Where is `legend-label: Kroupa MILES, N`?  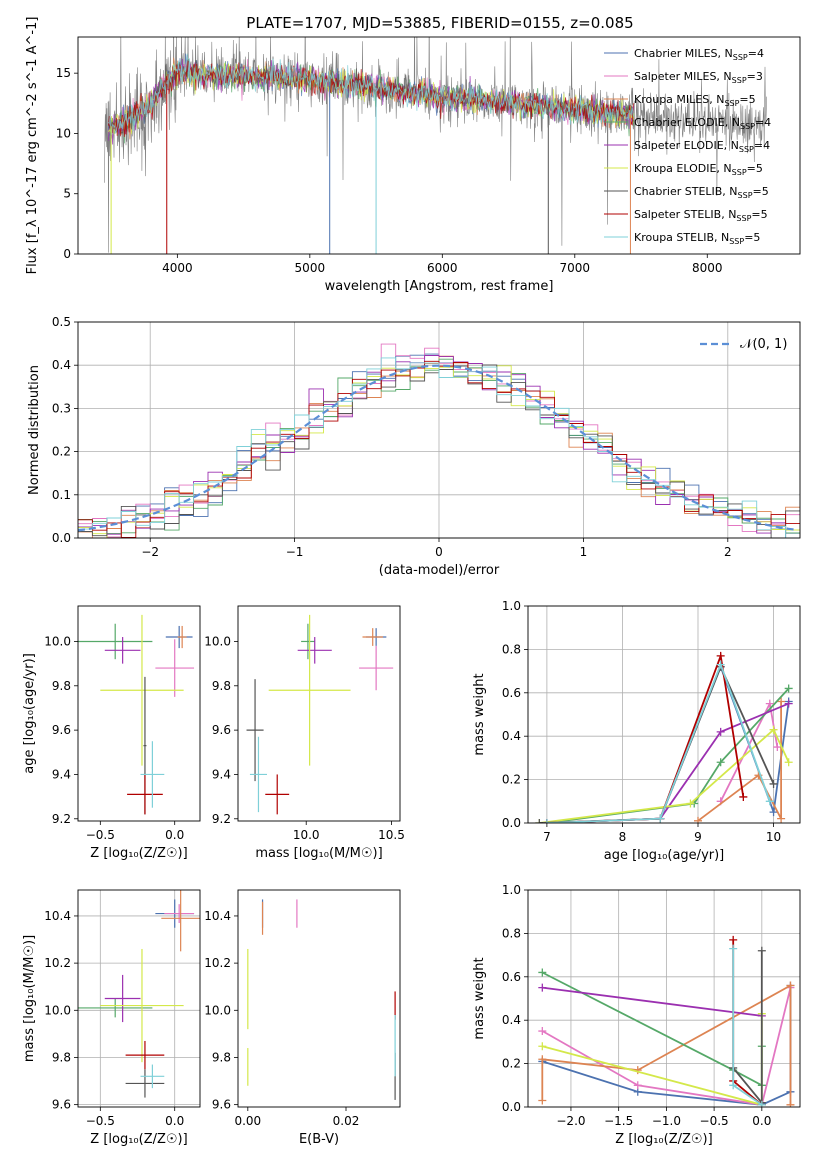
legend-label: Kroupa MILES, N is located at coordinates (679, 99).